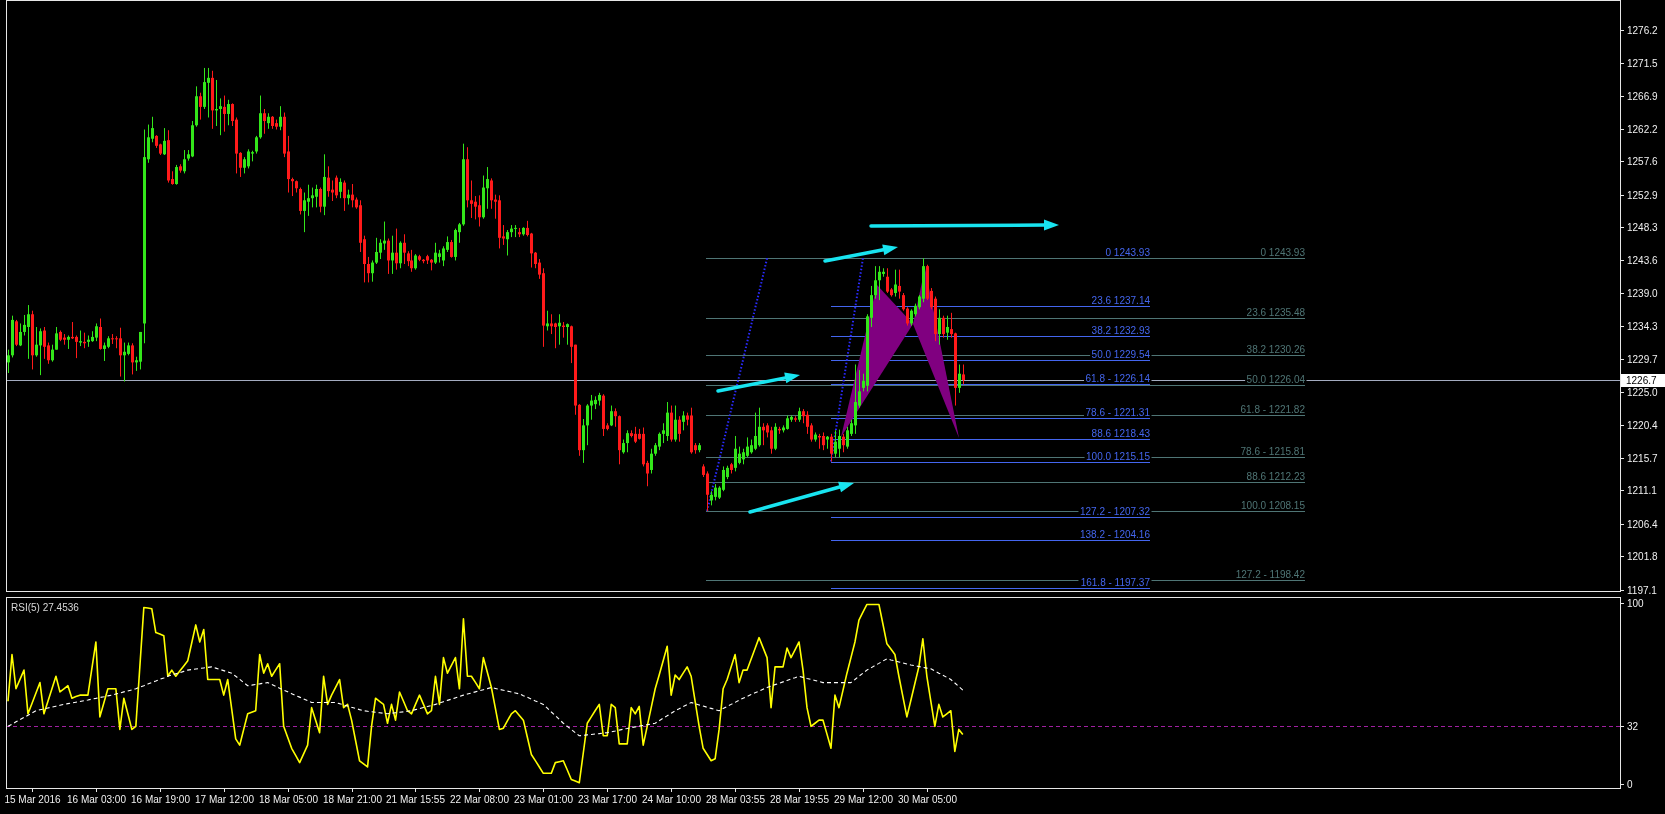 Image resolution: width=1665 pixels, height=814 pixels. What do you see at coordinates (1643, 524) in the screenshot?
I see `y-tick-label: 1206.4` at bounding box center [1643, 524].